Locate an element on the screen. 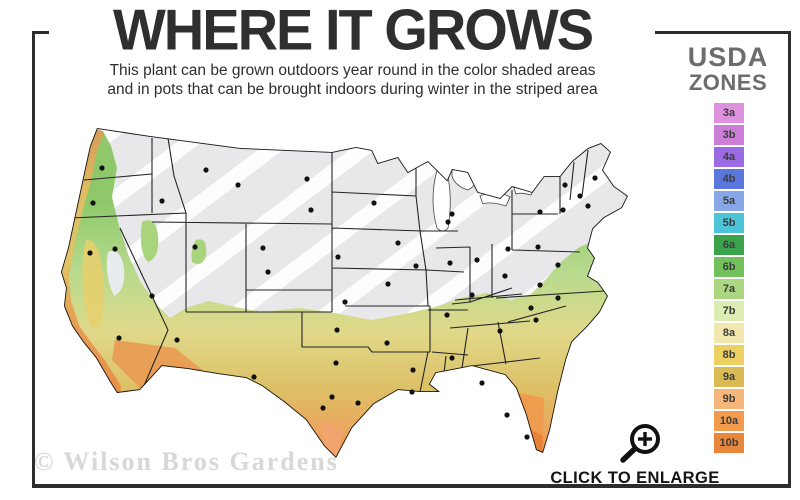 Image resolution: width=800 pixels, height=500 pixels. legend-zone-5b: 5b is located at coordinates (729, 223).